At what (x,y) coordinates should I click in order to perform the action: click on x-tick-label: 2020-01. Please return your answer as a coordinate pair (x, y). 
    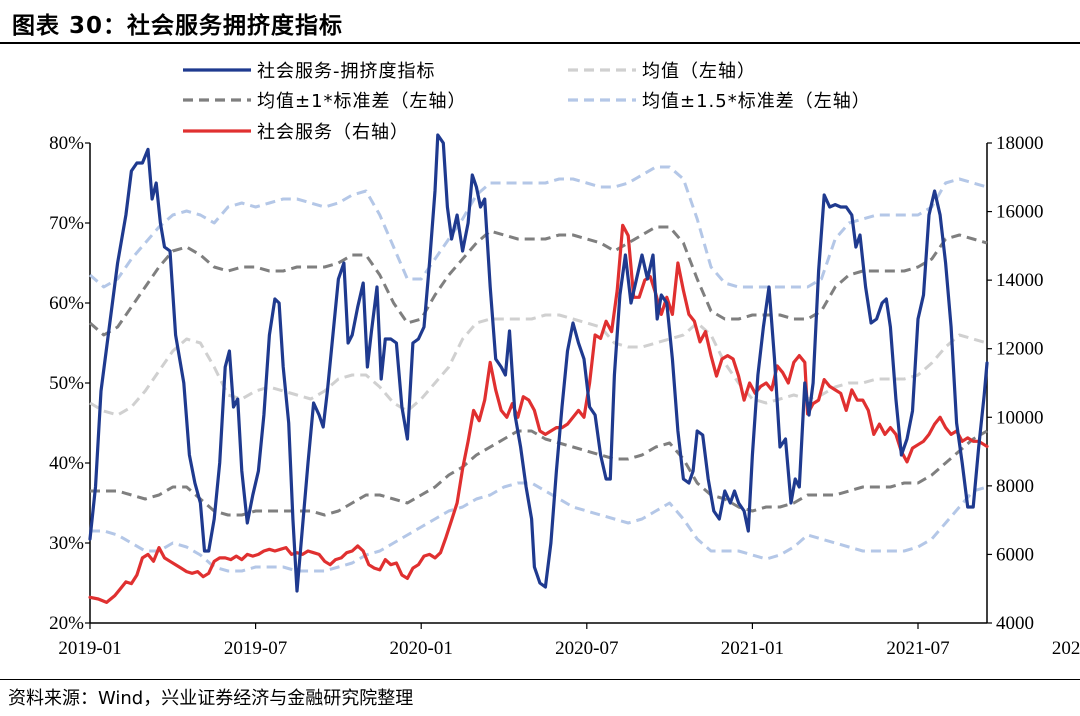
    Looking at the image, I should click on (421, 648).